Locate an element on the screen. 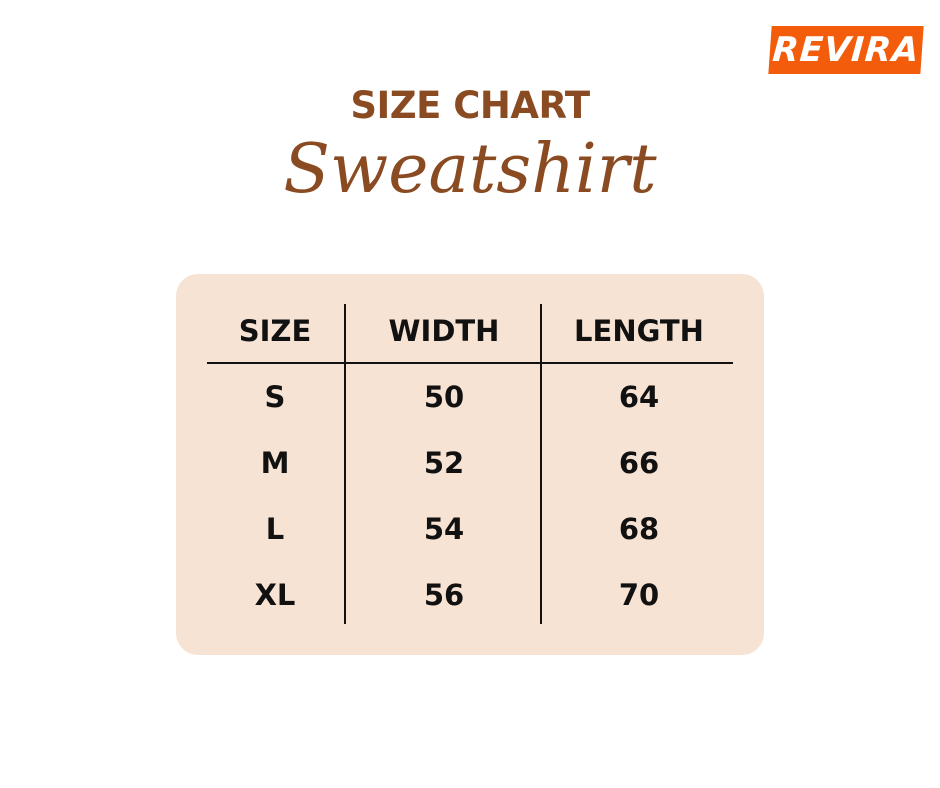  header-divider is located at coordinates (470, 363).